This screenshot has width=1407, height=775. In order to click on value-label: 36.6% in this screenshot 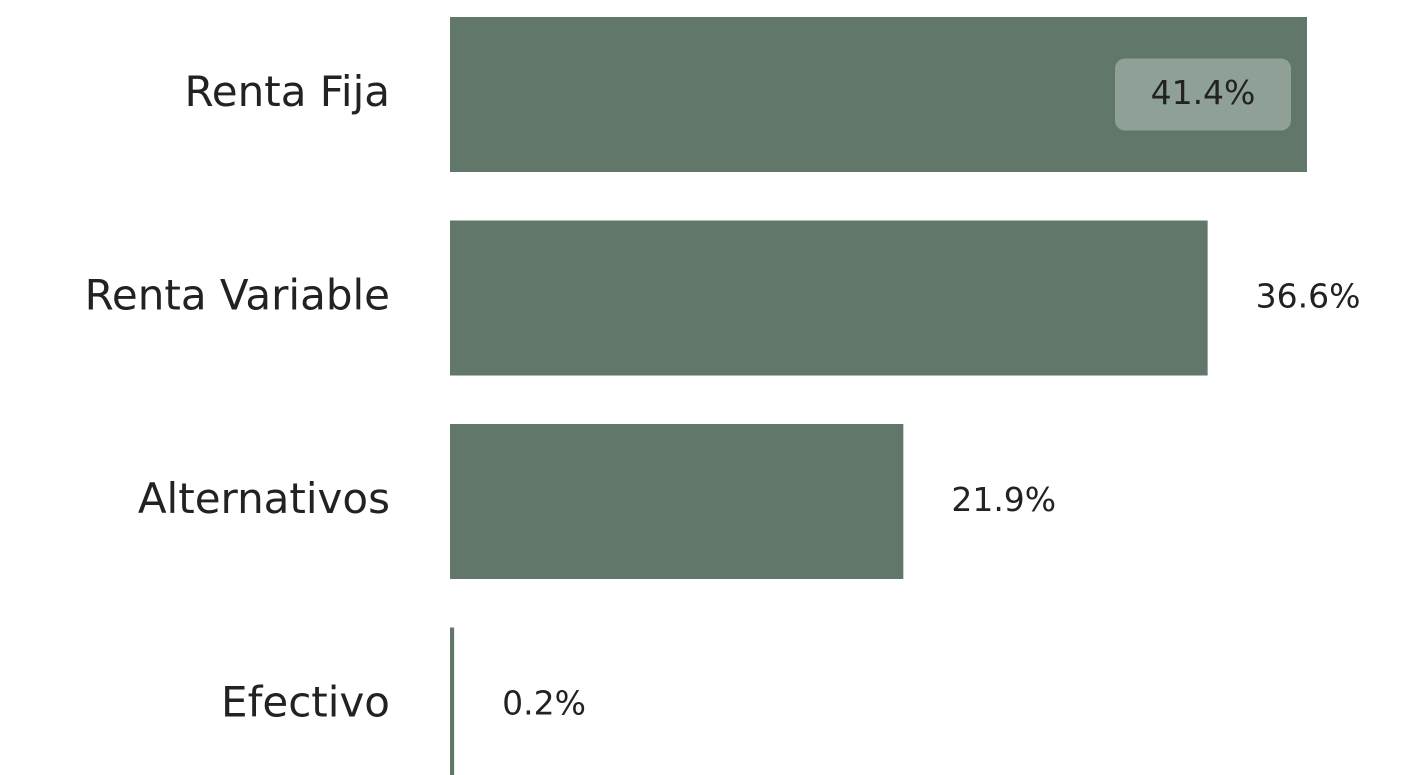, I will do `click(1308, 296)`.